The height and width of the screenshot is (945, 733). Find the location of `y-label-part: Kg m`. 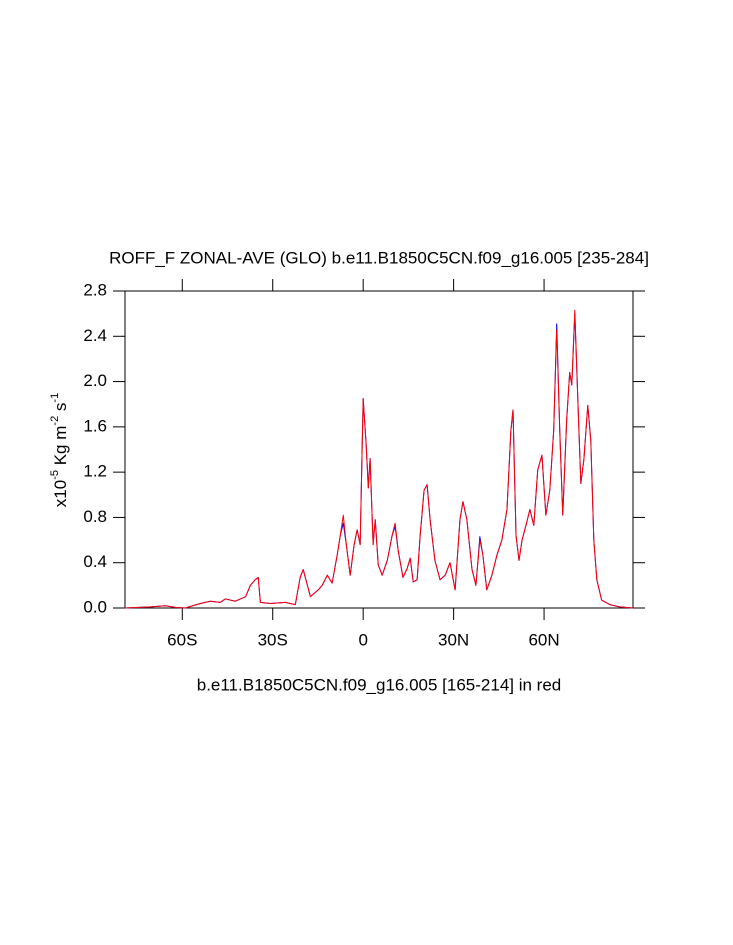

y-label-part: Kg m is located at coordinates (60, 448).